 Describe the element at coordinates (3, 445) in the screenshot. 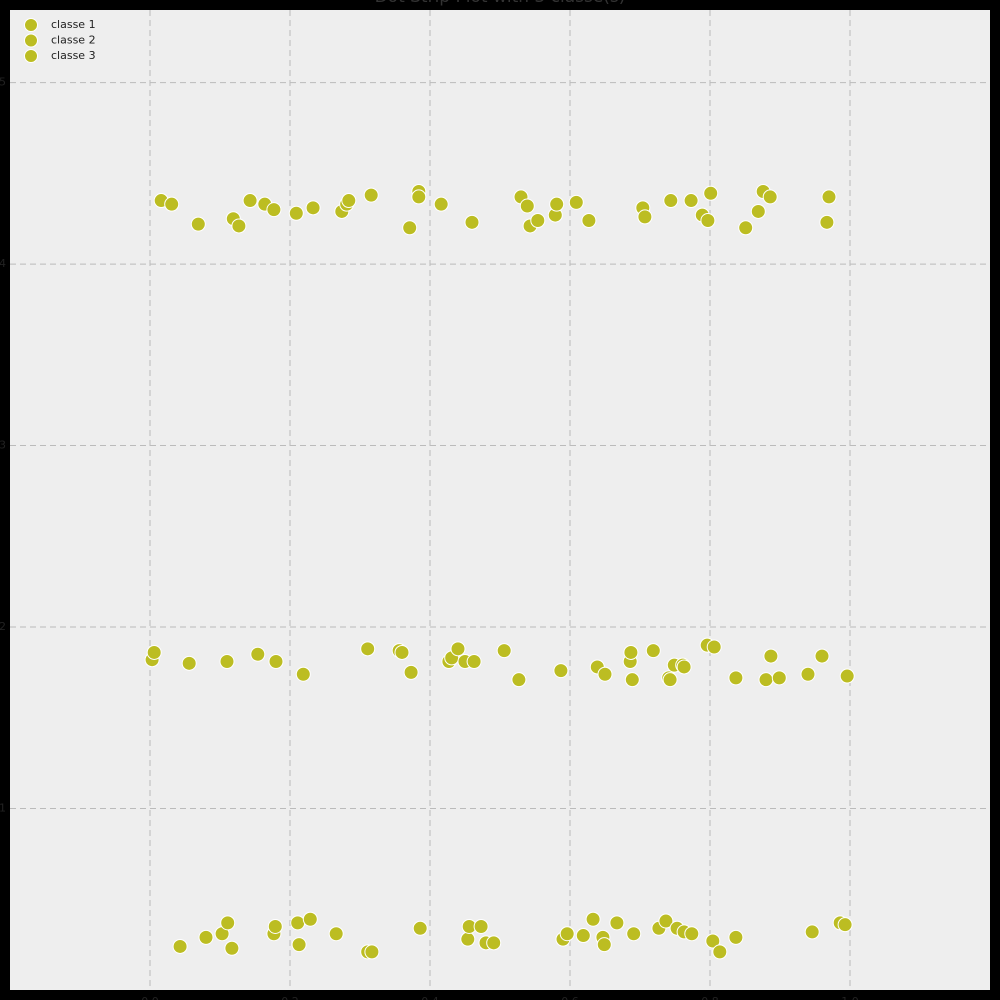

I see `y-tick-label: 3` at that location.